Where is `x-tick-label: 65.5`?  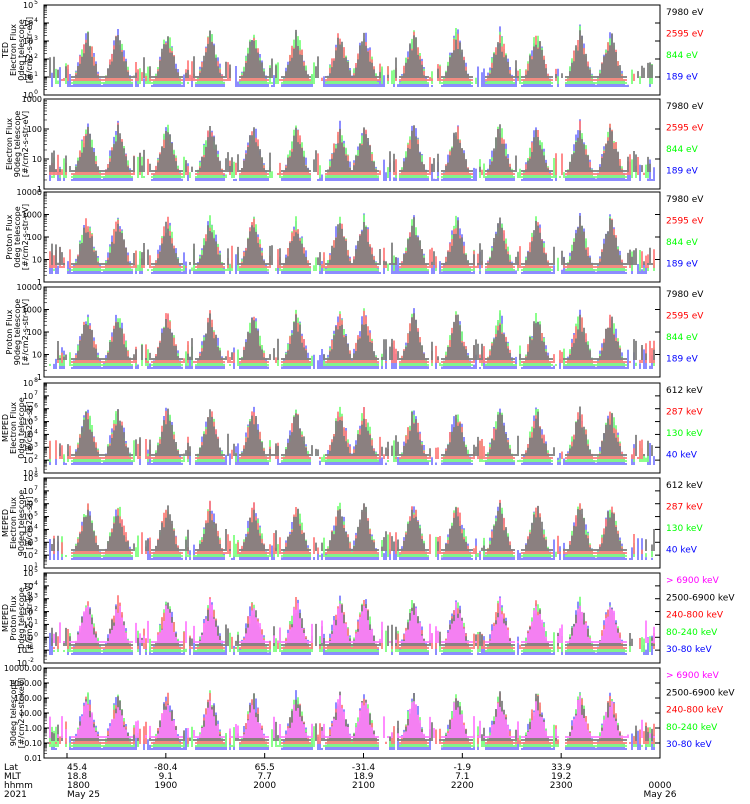
x-tick-label: 65.5 is located at coordinates (265, 768).